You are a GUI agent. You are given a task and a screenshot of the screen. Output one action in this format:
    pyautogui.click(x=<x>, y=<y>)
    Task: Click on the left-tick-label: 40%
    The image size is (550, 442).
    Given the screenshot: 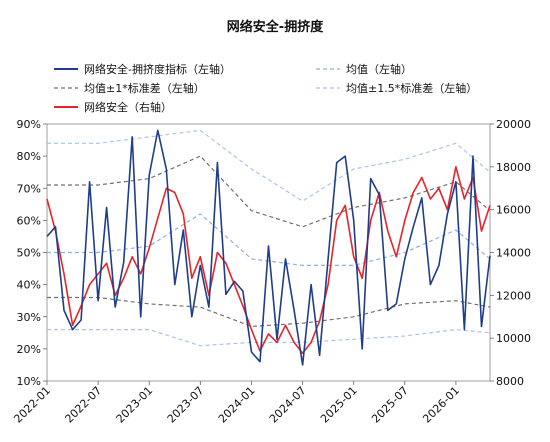 What is the action you would take?
    pyautogui.click(x=29, y=285)
    